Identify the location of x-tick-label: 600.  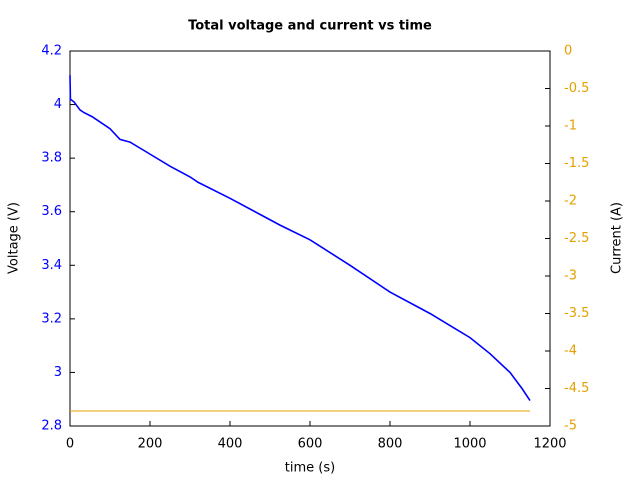
(310, 444).